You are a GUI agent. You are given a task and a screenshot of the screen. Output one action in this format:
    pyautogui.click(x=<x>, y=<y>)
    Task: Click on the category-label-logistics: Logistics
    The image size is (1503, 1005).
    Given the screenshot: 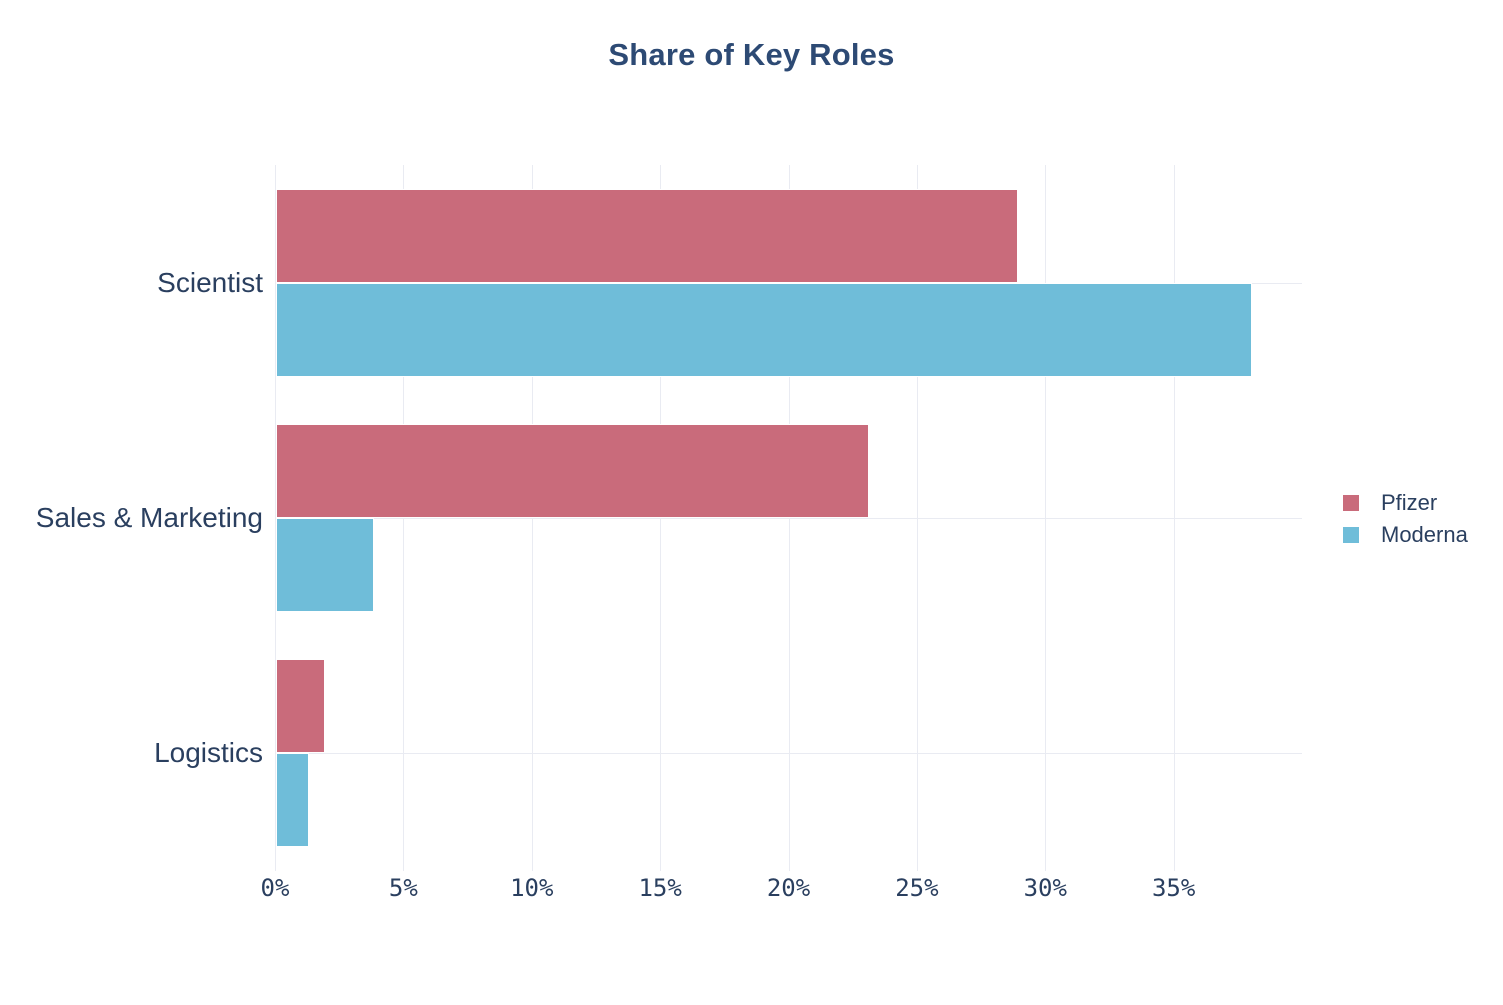 What is the action you would take?
    pyautogui.click(x=208, y=753)
    